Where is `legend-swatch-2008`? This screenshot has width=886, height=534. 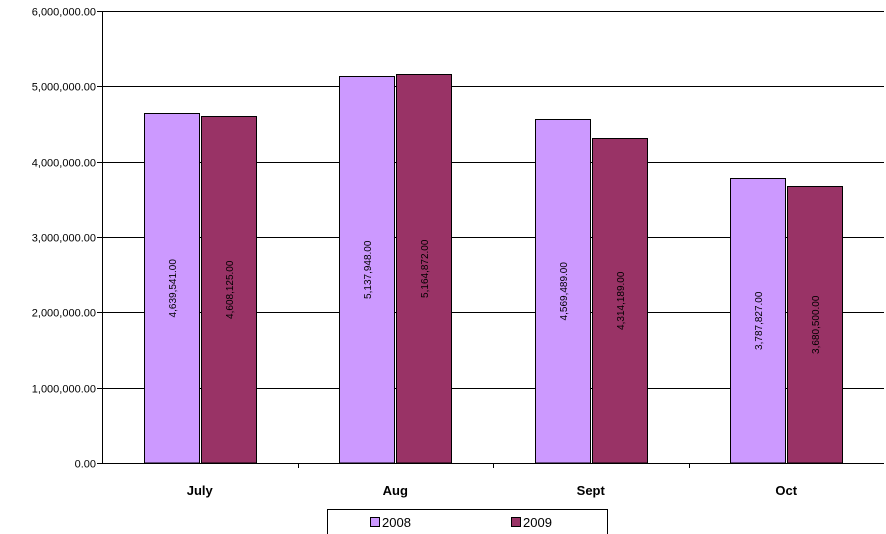 legend-swatch-2008 is located at coordinates (375, 522).